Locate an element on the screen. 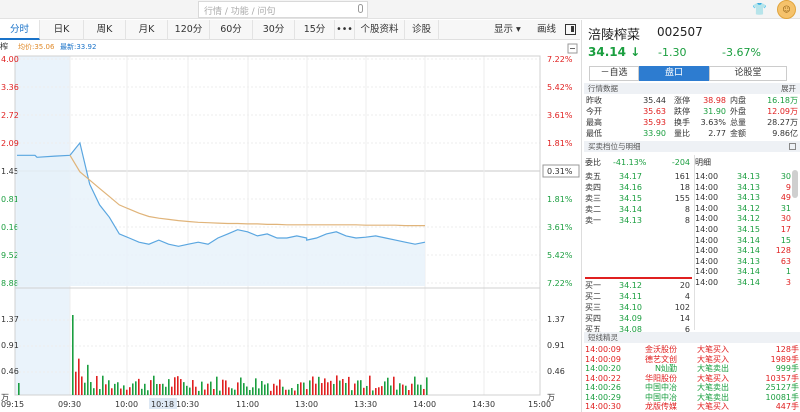  order-ratio-diff: -204 is located at coordinates (680, 162).